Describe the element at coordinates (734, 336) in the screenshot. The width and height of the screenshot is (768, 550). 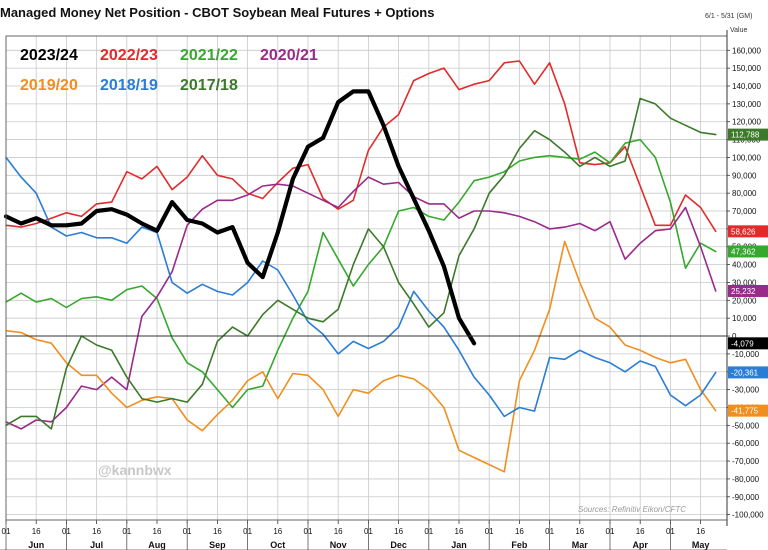
I see `y-tick-label: 0` at that location.